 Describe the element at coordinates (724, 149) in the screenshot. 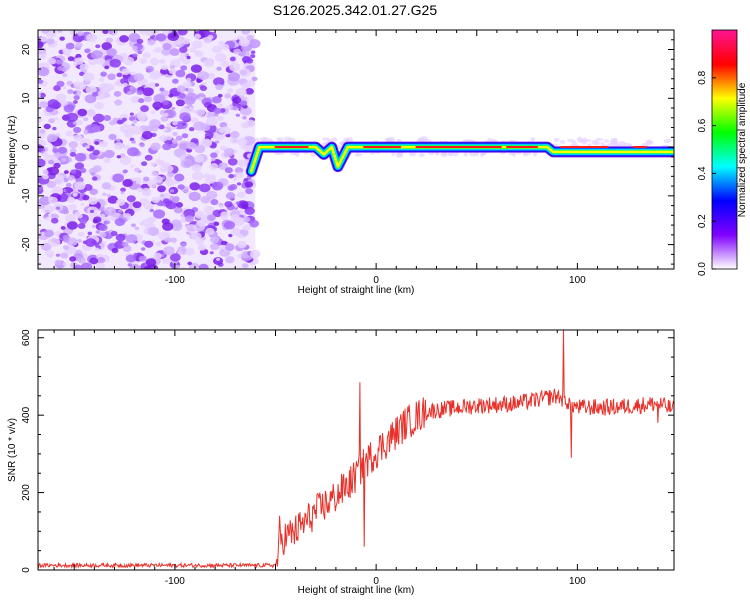

I see `colorbar-gradient` at that location.